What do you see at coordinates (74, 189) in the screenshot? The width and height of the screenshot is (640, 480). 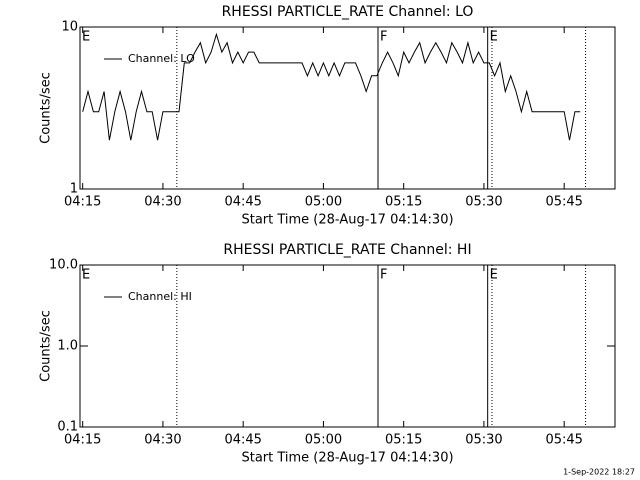 I see `y-tick-label: 1` at bounding box center [74, 189].